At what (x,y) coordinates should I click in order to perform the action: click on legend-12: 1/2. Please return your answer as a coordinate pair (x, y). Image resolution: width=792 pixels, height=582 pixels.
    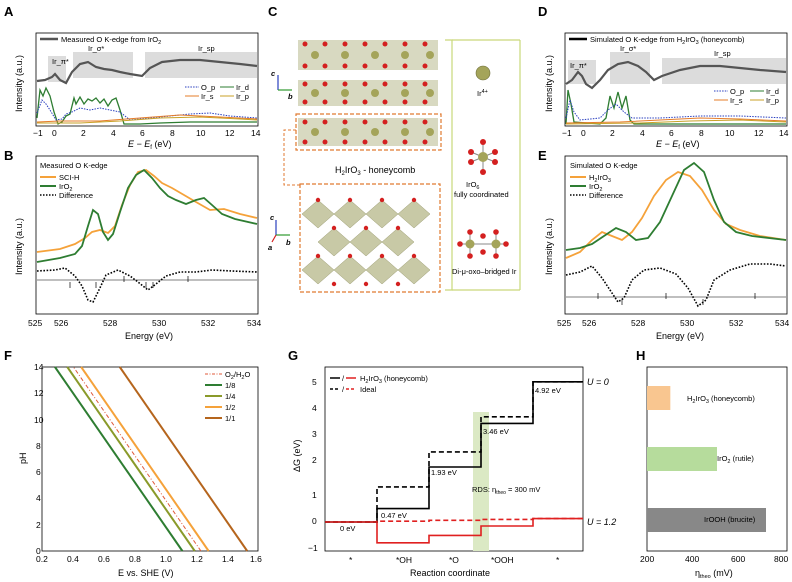
    Looking at the image, I should click on (230, 407).